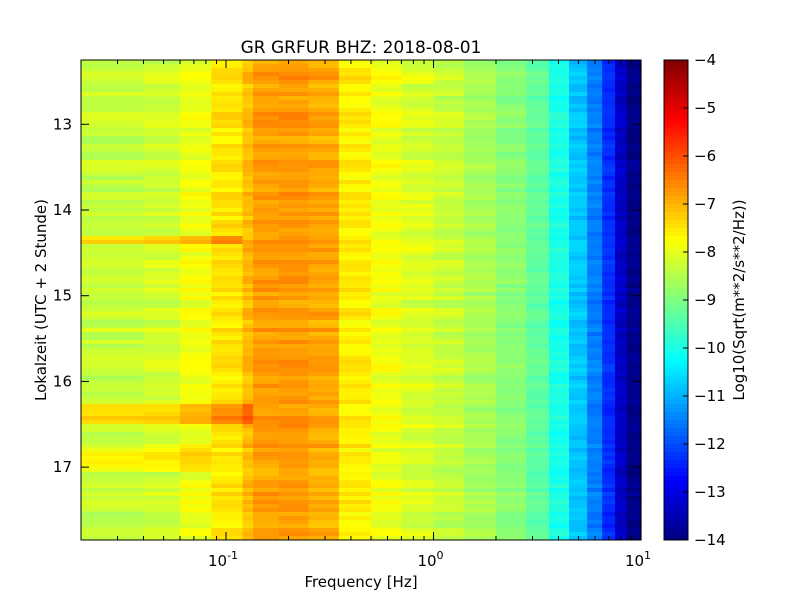 The image size is (800, 600). What do you see at coordinates (705, 252) in the screenshot?
I see `colorbar-tick-label: −8` at bounding box center [705, 252].